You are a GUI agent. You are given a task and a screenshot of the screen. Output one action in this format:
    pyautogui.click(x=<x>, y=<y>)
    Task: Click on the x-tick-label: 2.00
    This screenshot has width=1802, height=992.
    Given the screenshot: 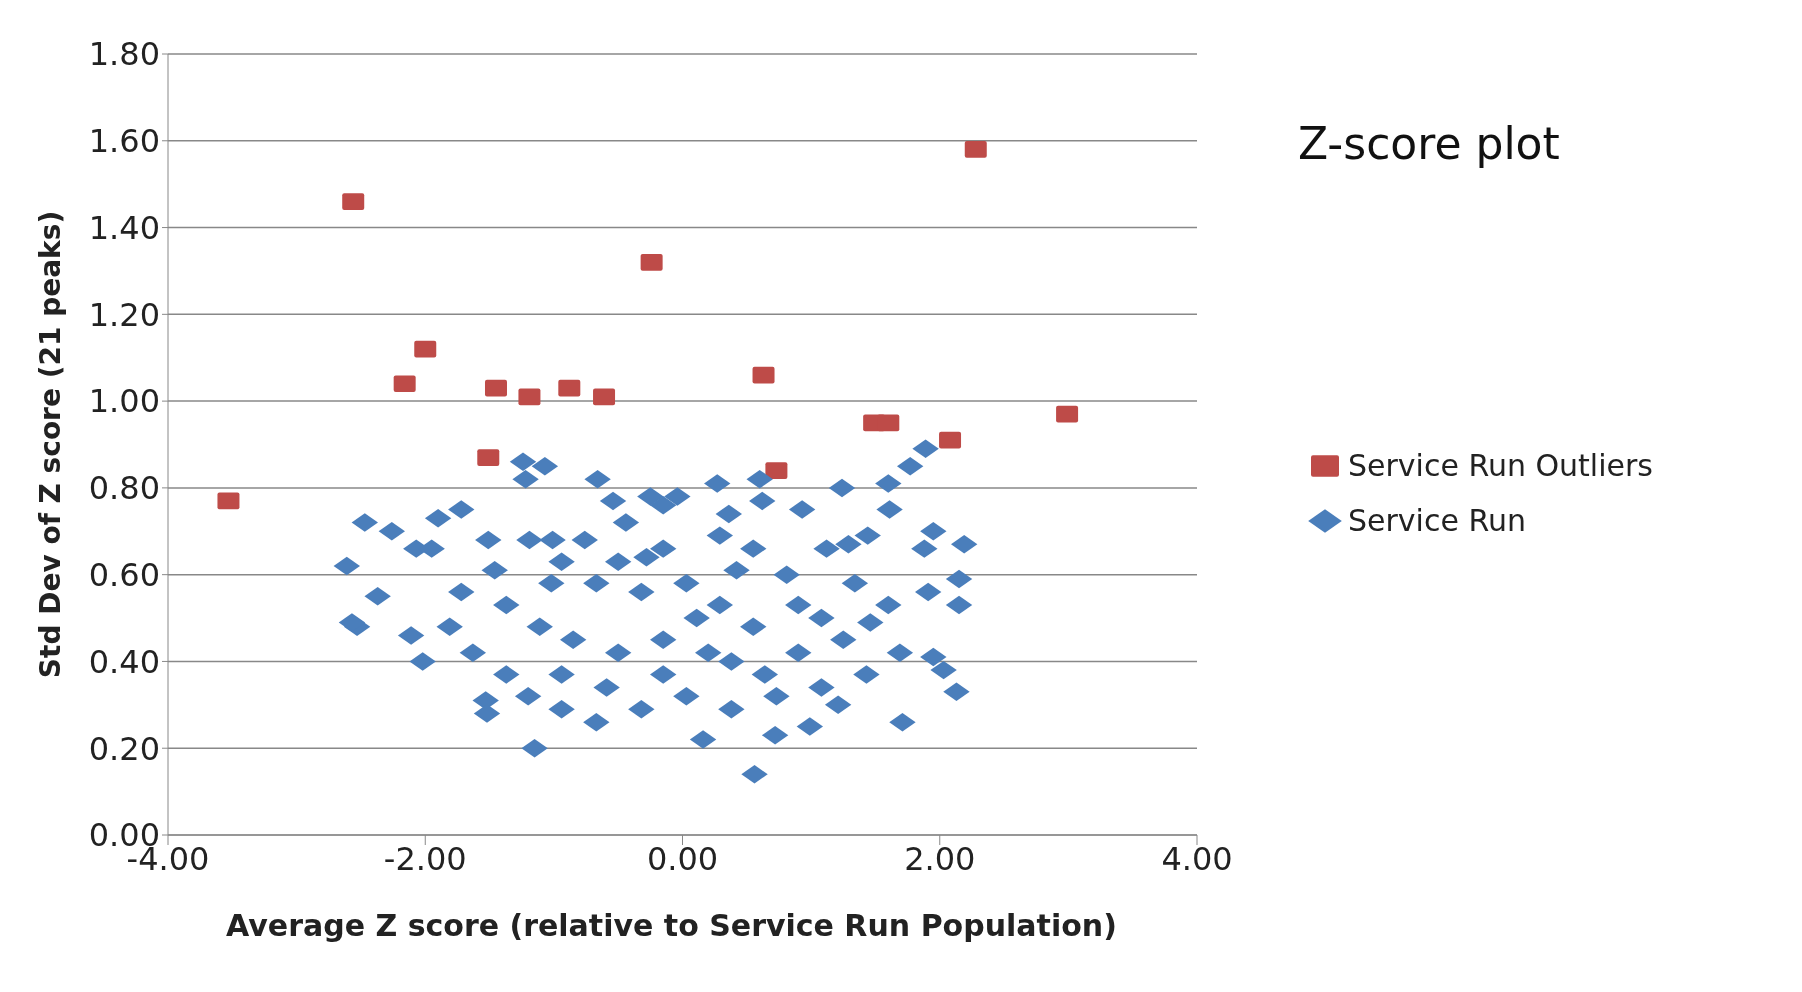 What is the action you would take?
    pyautogui.click(x=940, y=858)
    